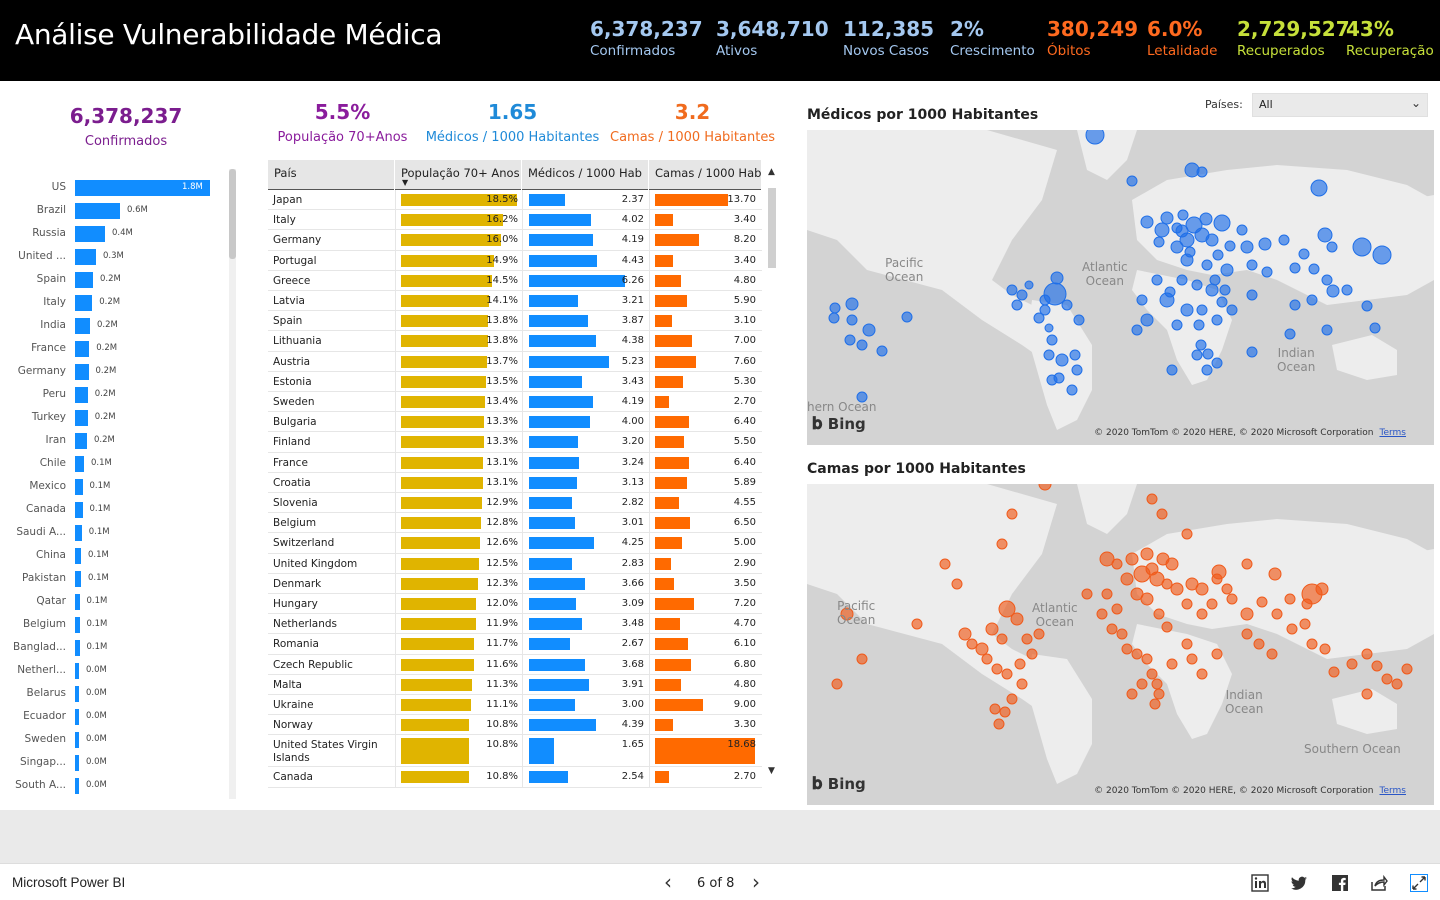  Describe the element at coordinates (112, 648) in the screenshot. I see `bar-row: Banglad... 0.1M` at that location.